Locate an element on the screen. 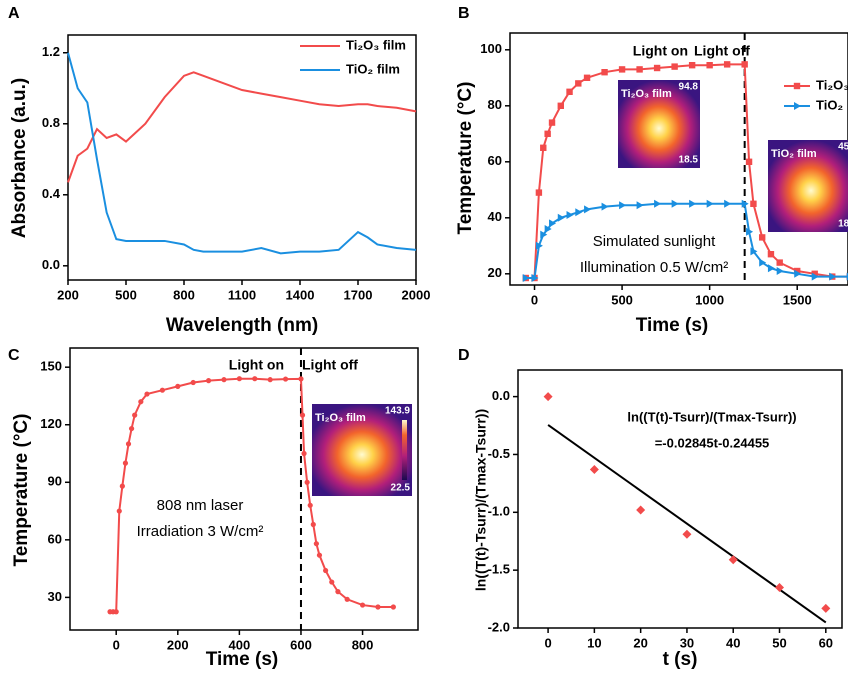  y-tick-label: -0.5 is located at coordinates (499, 453).